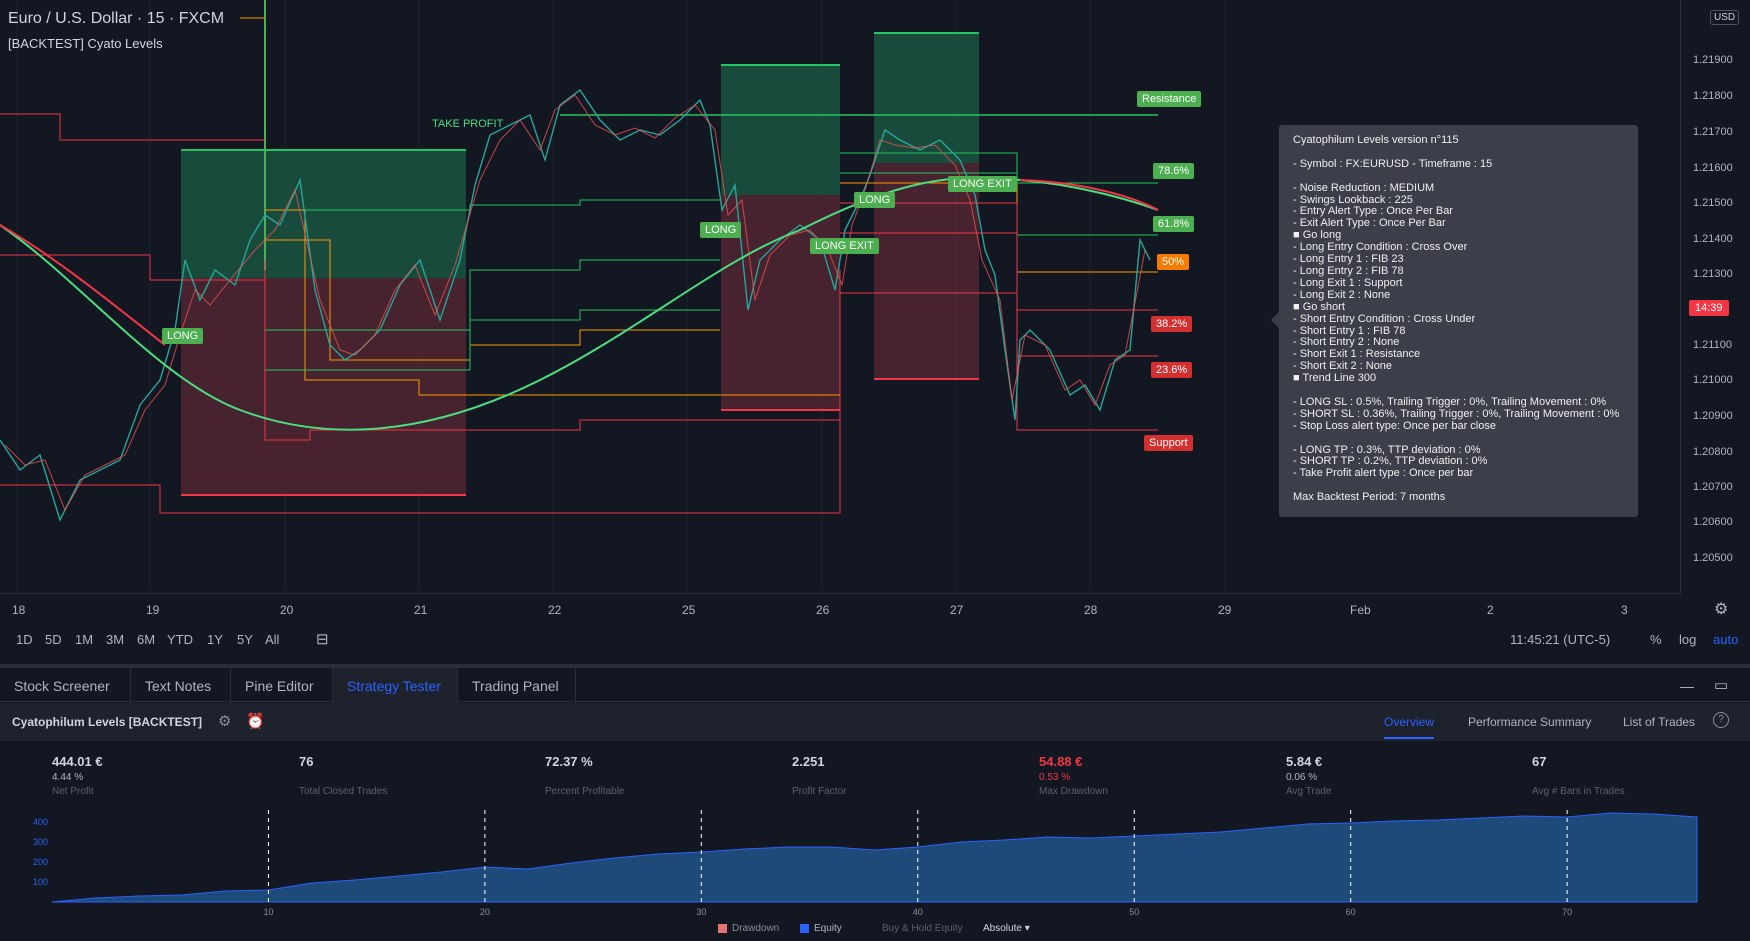 This screenshot has width=1750, height=941. Describe the element at coordinates (957, 610) in the screenshot. I see `time-tick-label: 27` at that location.